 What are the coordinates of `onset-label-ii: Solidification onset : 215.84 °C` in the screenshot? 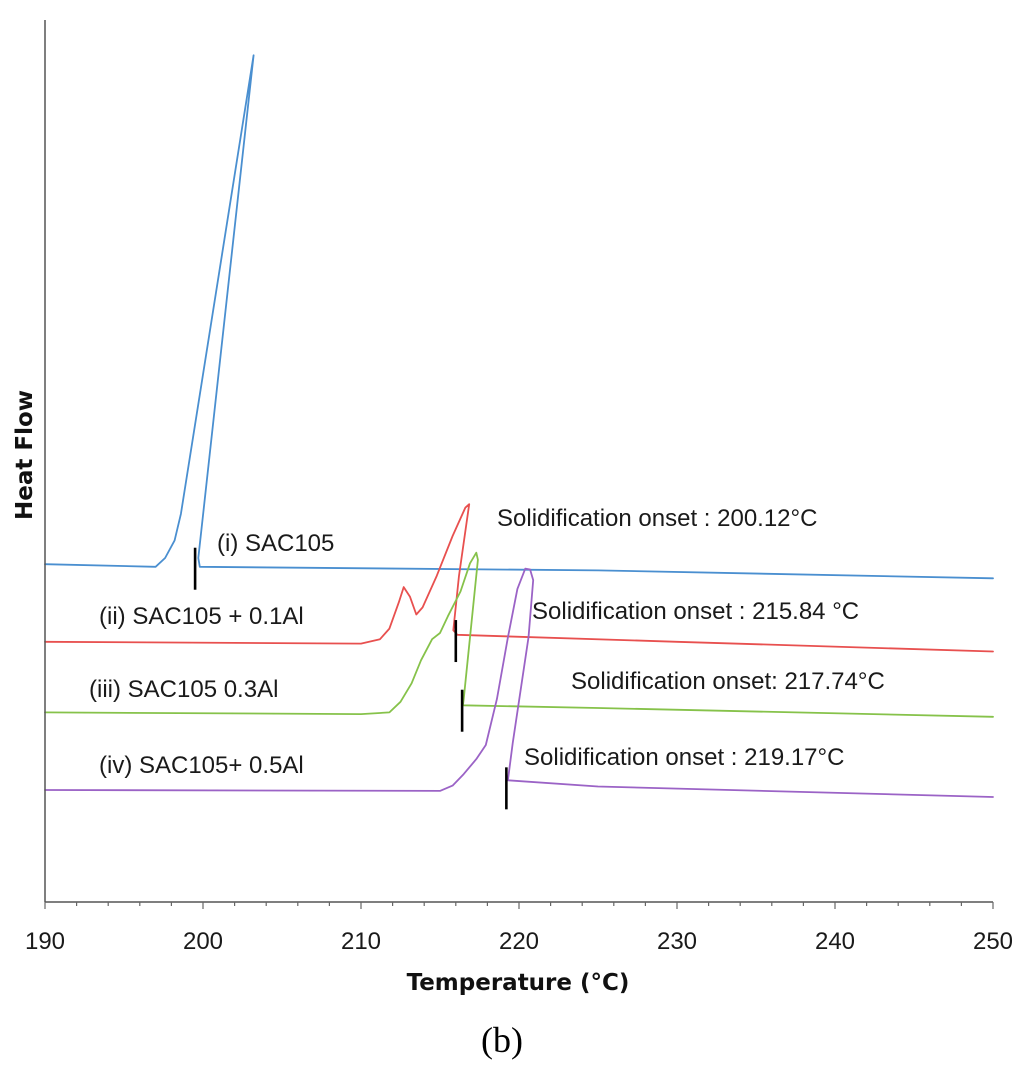 It's located at (695, 611).